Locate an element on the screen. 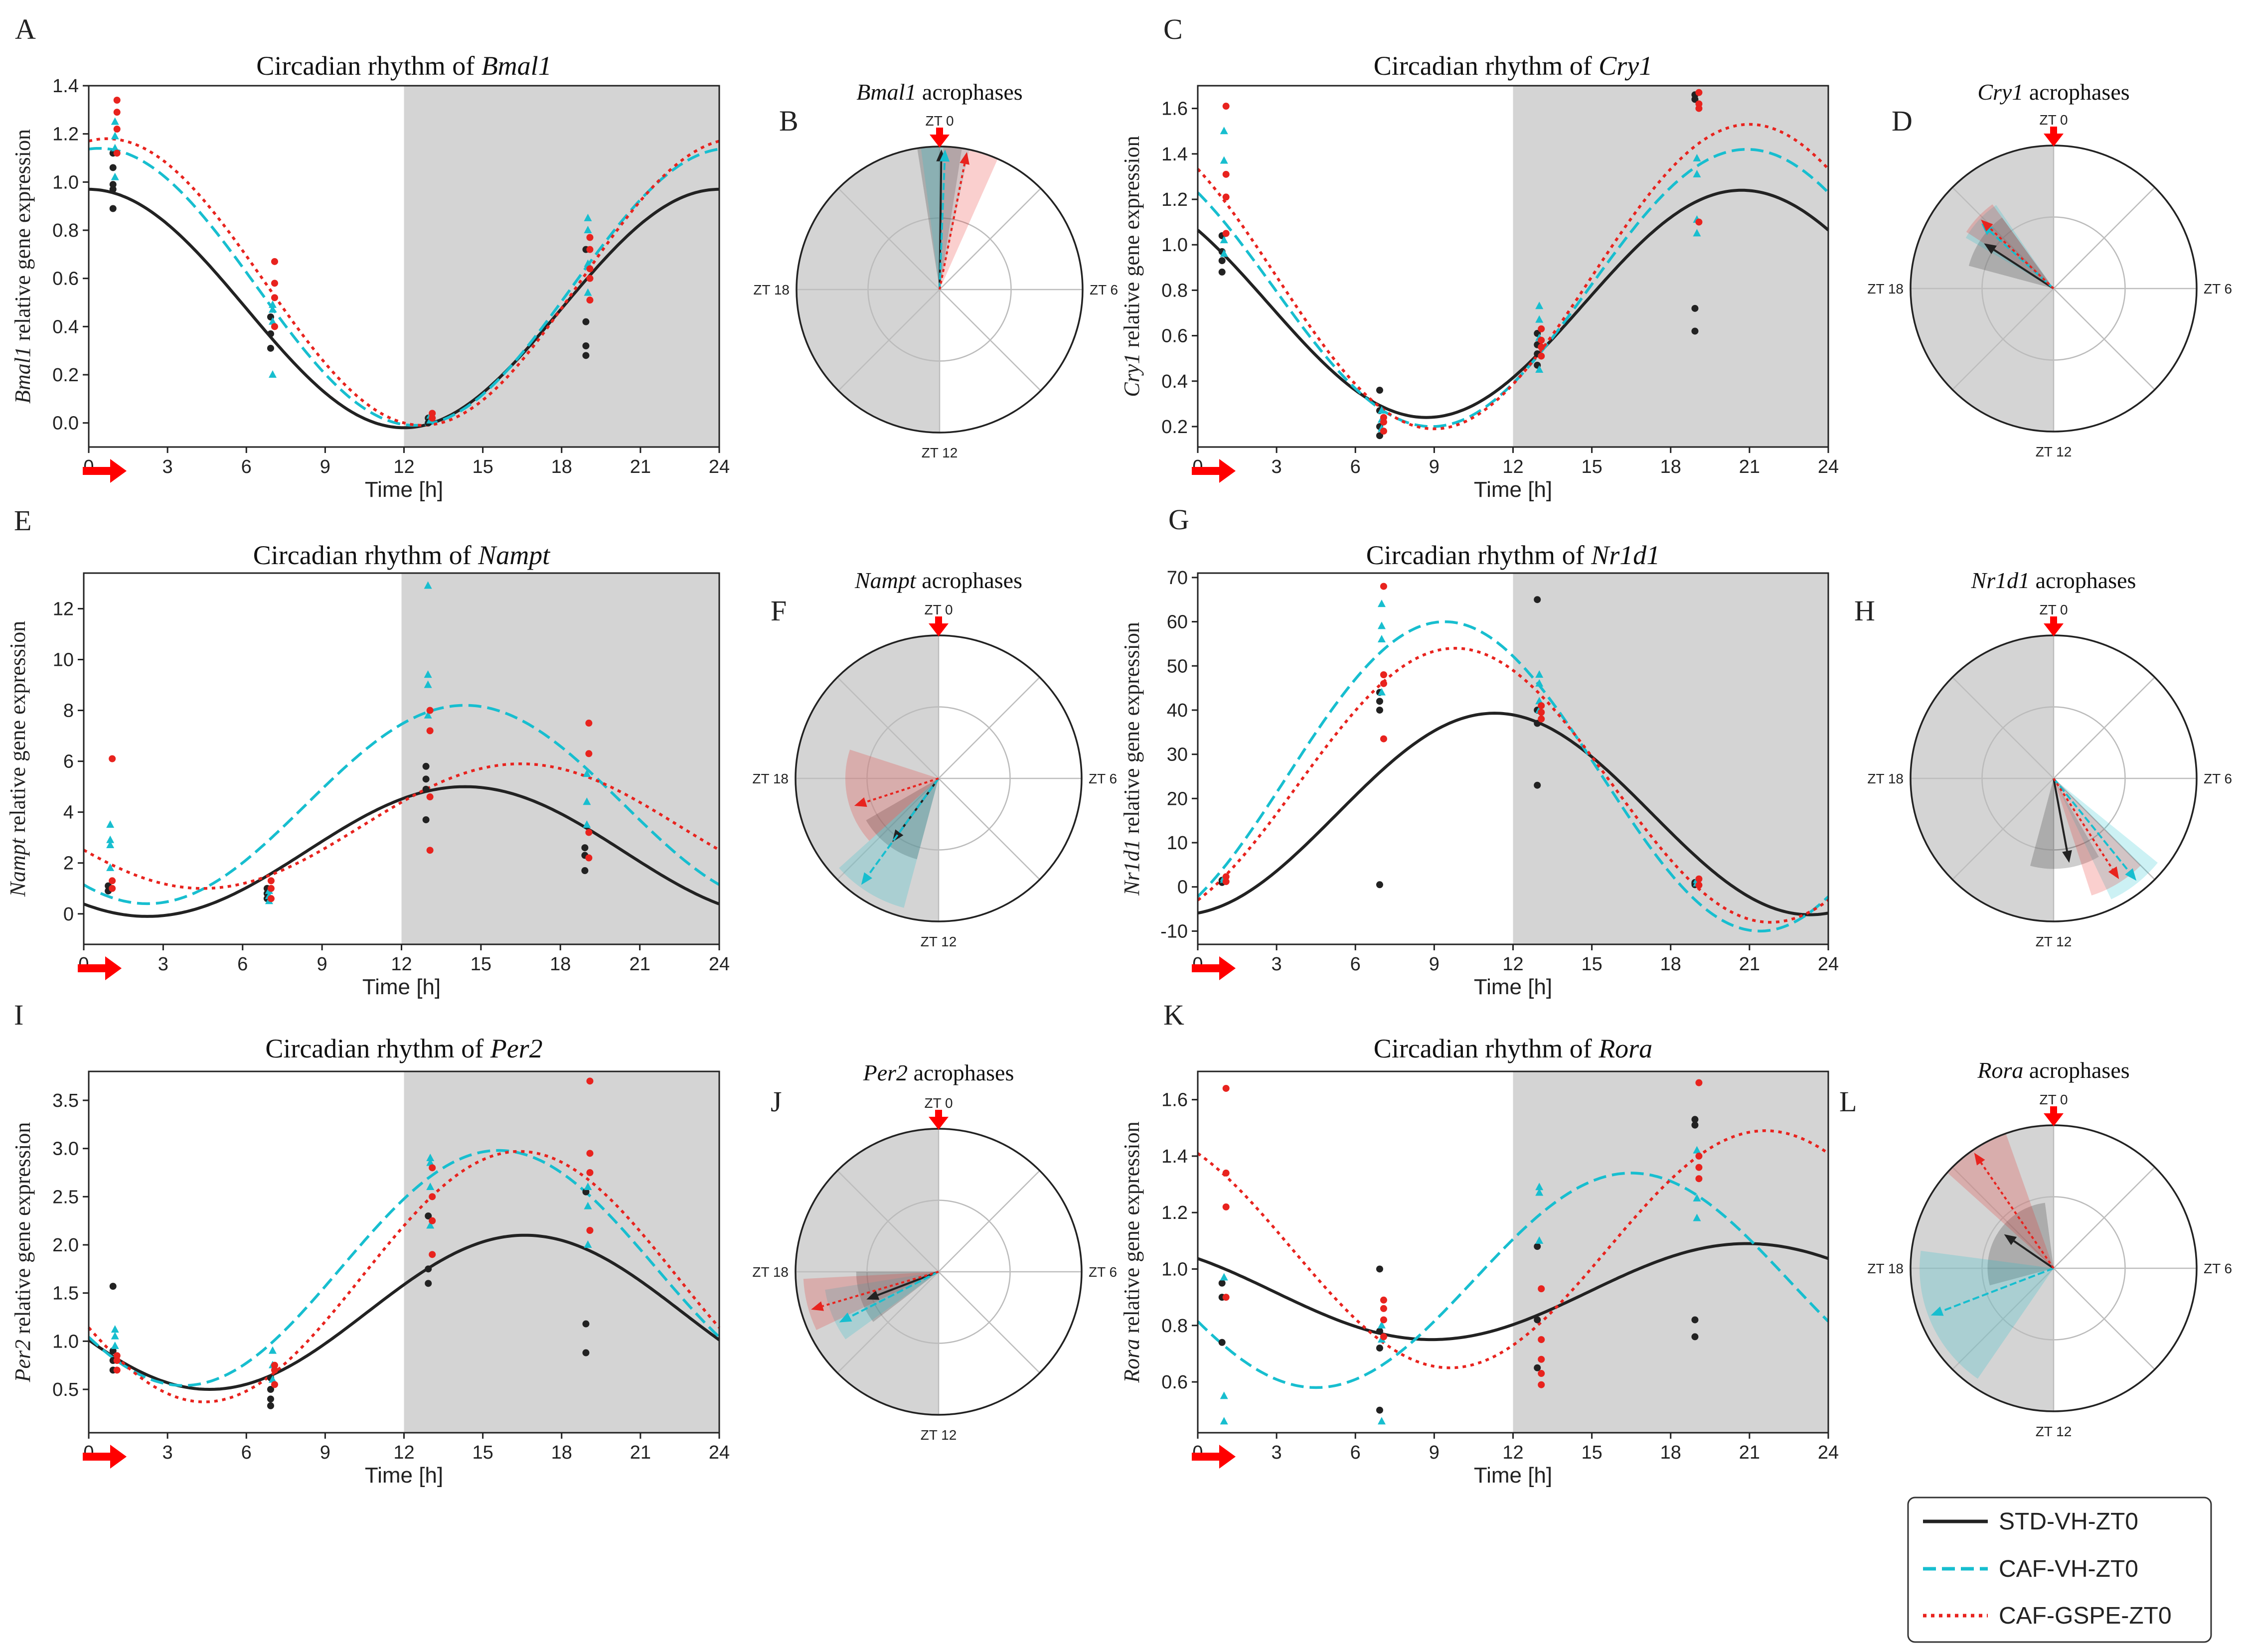 The image size is (2241, 1652). zt0-arrow is located at coordinates (100, 968).